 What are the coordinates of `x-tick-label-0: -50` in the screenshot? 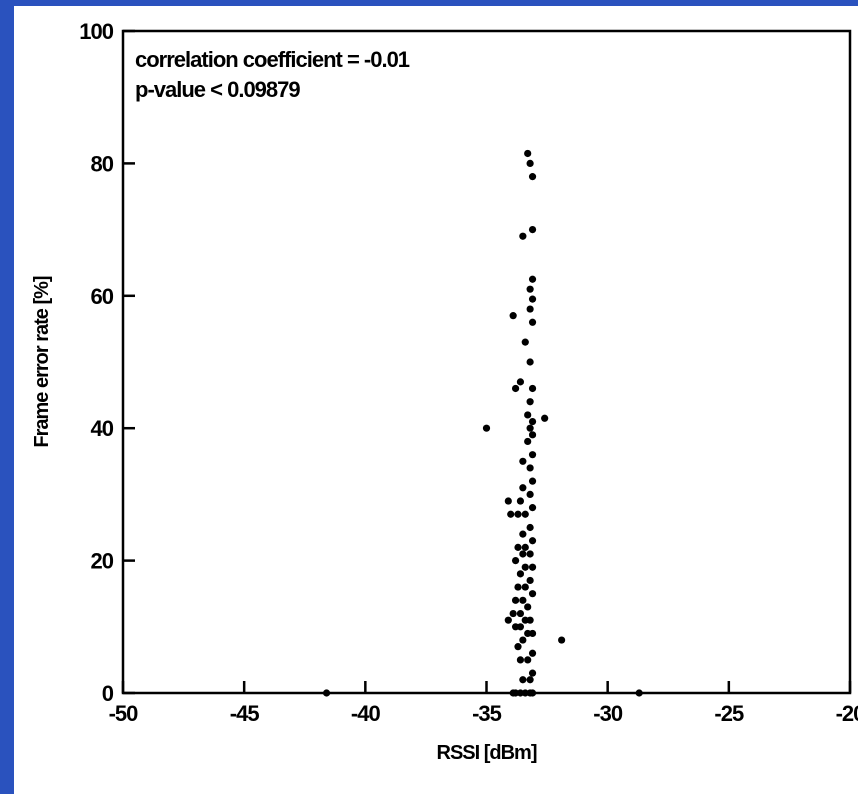 It's located at (124, 713).